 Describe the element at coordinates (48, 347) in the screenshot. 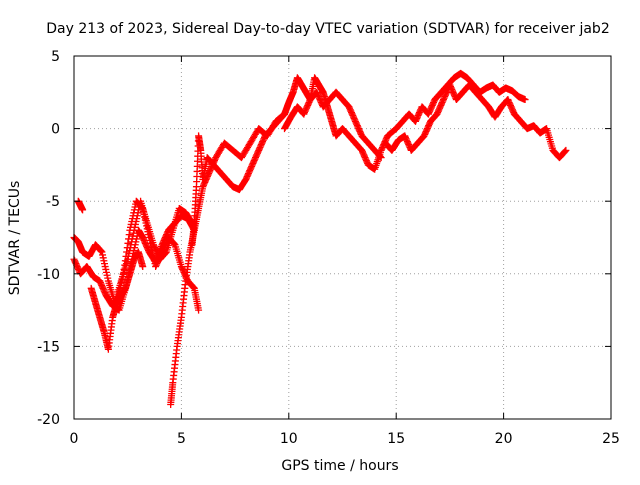

I see `y-tick-label: -15` at that location.